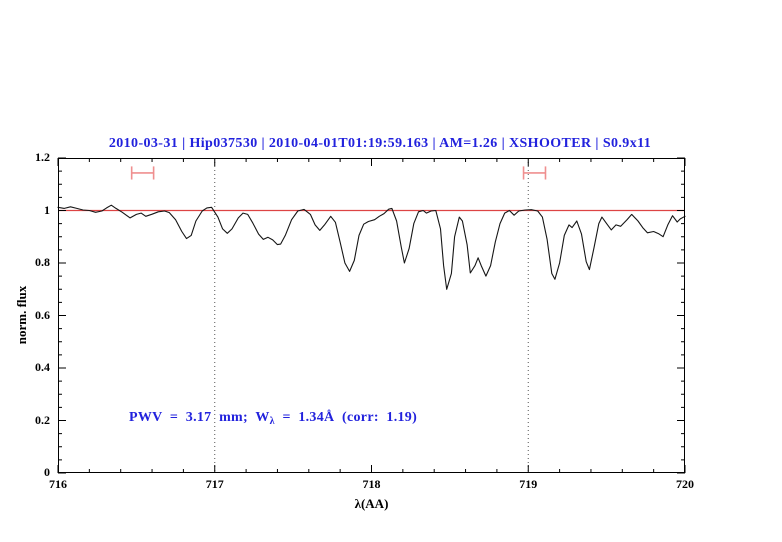 This screenshot has height=542, width=782. What do you see at coordinates (42, 314) in the screenshot?
I see `y-tick-label: 0.6` at bounding box center [42, 314].